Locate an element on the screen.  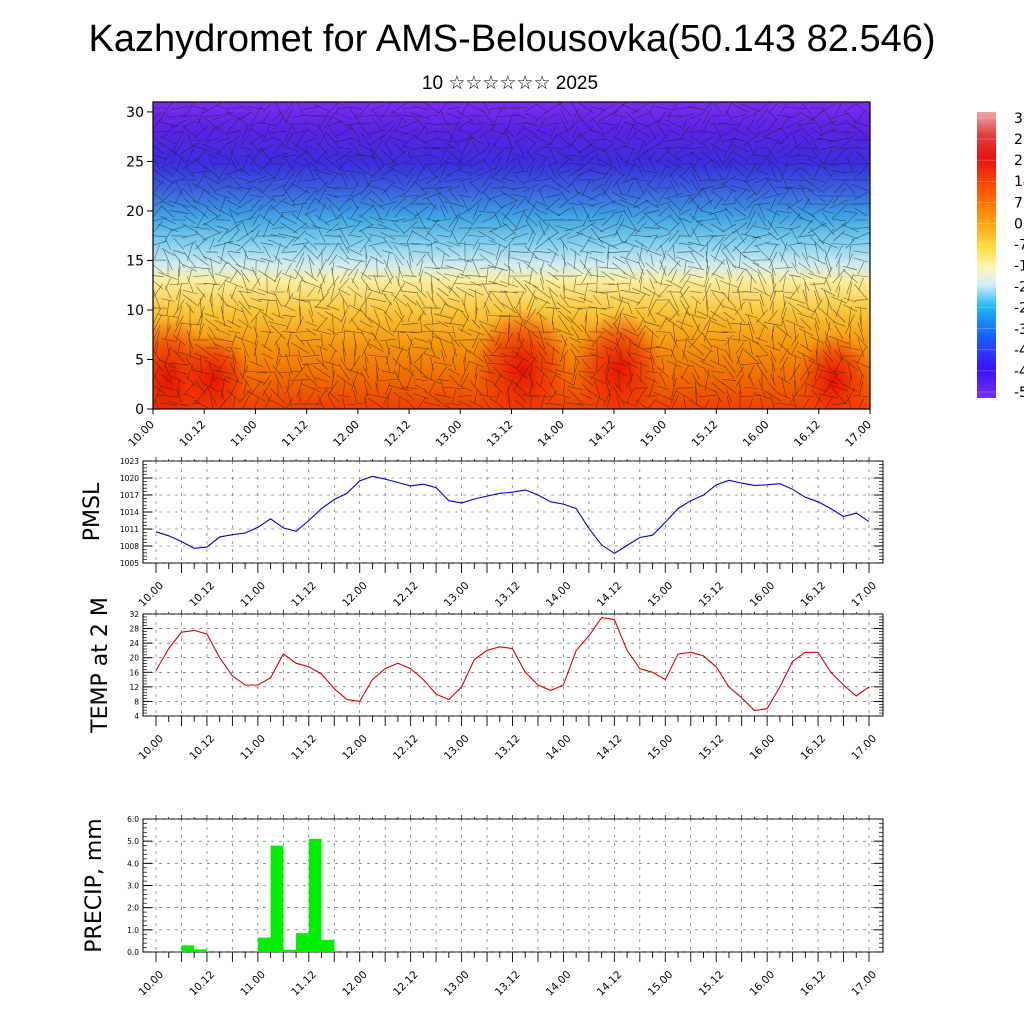
heatmap-y-tick-label: 0 is located at coordinates (139, 410).